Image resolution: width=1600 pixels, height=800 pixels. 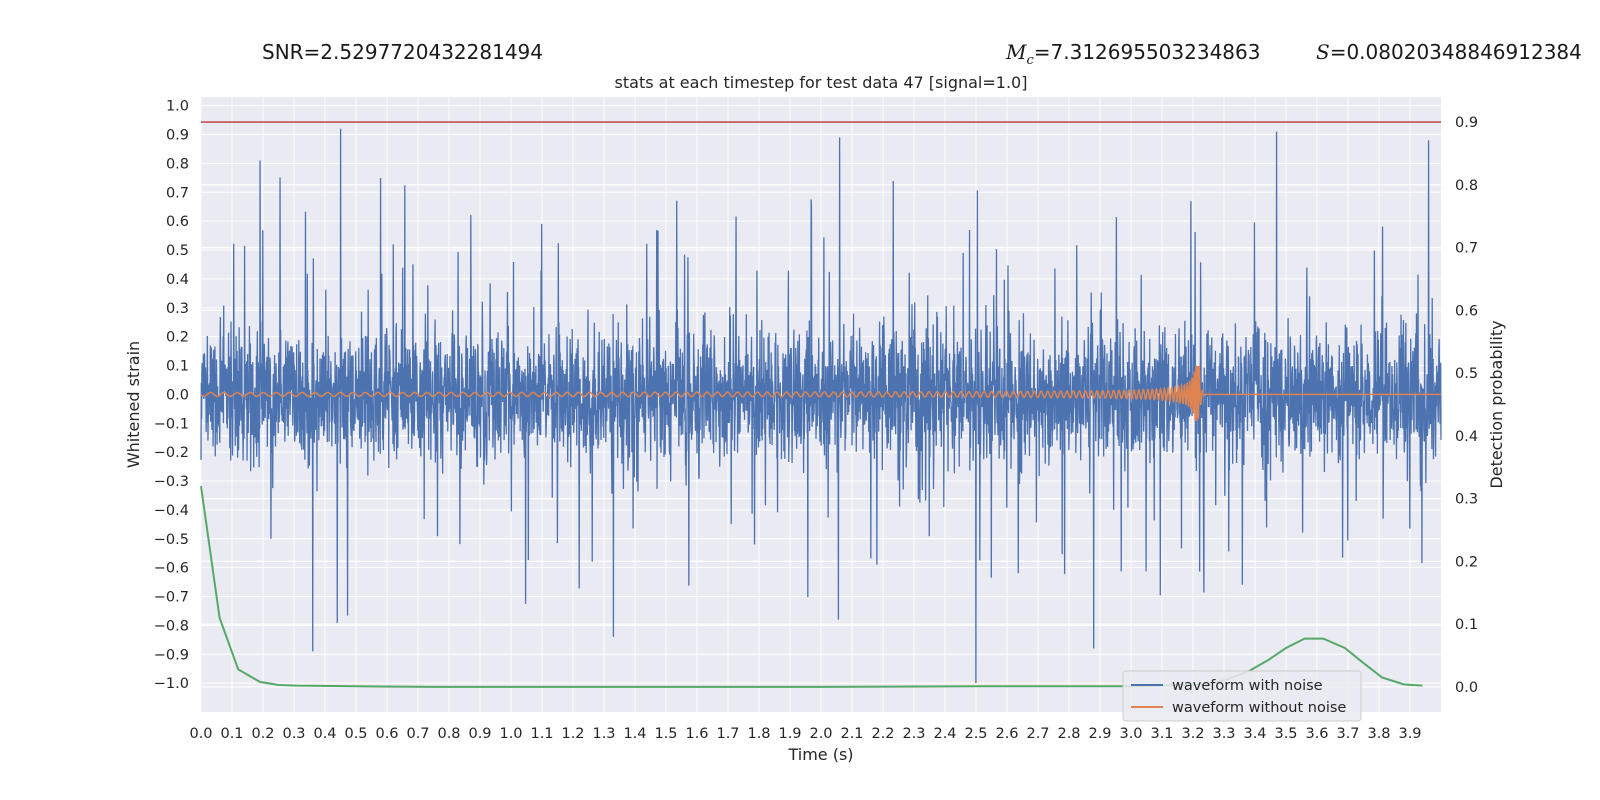 I want to click on y-right-tick-label: 0.7, so click(x=1466, y=249).